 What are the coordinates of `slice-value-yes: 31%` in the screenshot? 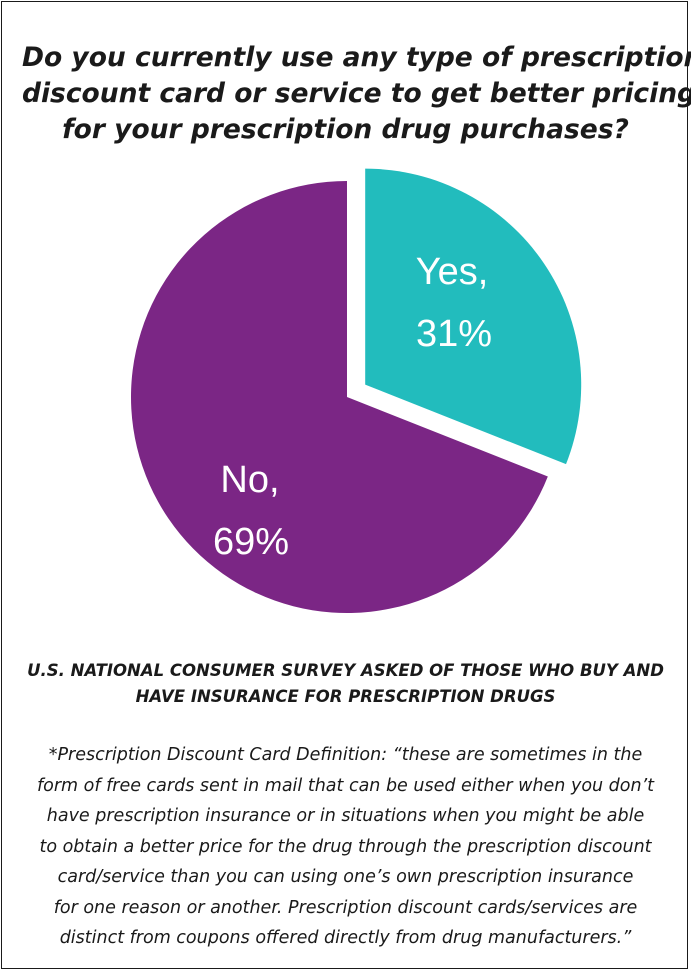 It's located at (454, 334).